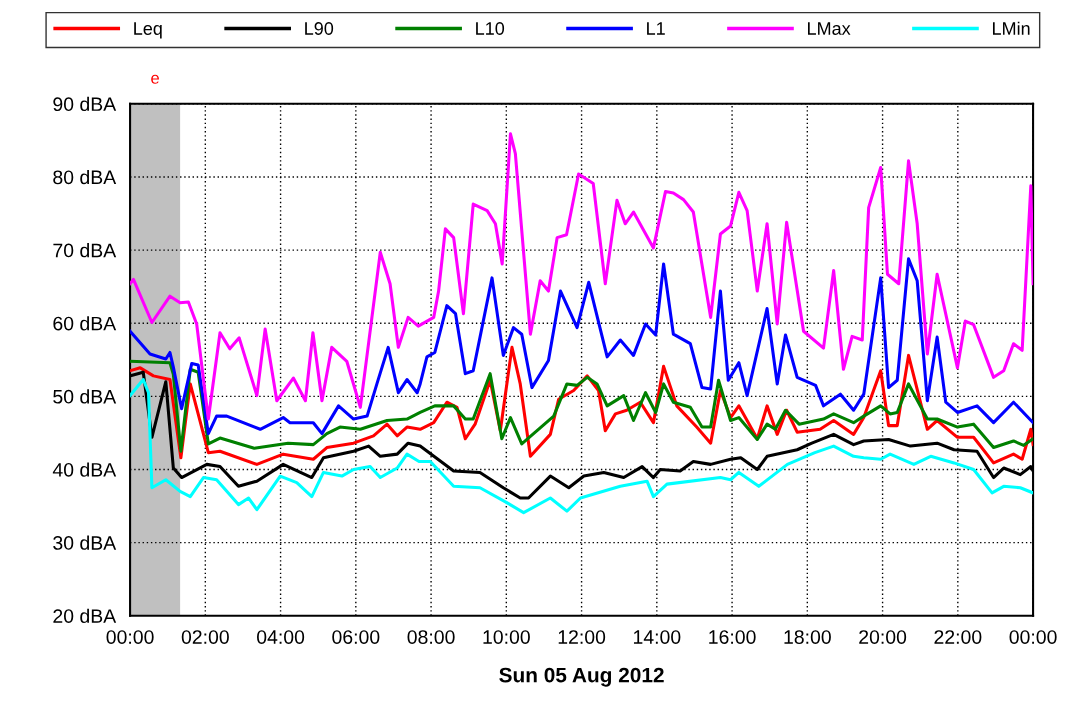  I want to click on y-tick-label: 70 dBA, so click(85, 250).